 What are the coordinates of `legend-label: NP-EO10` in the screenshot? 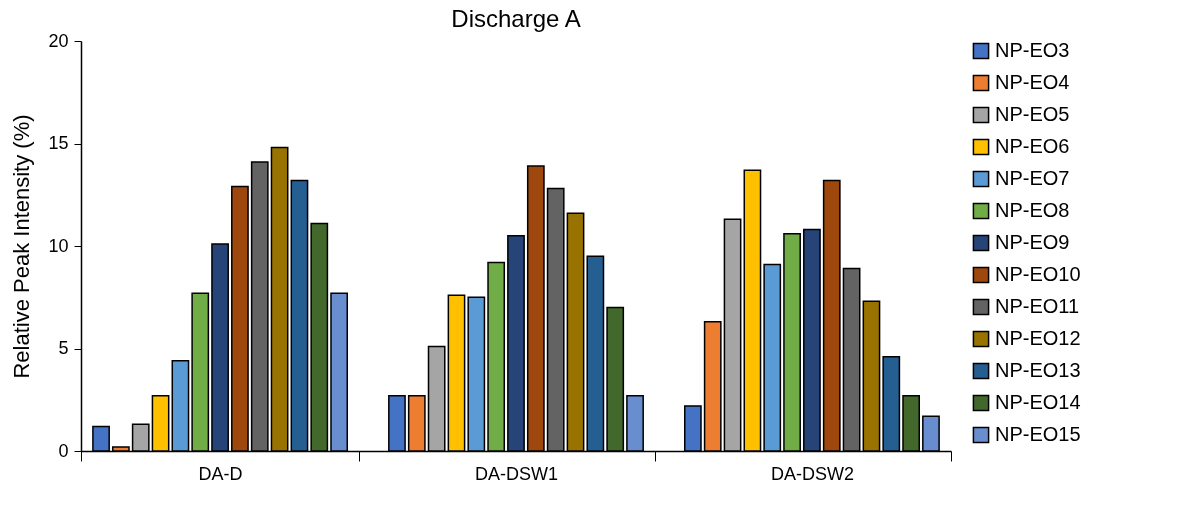 It's located at (1038, 274).